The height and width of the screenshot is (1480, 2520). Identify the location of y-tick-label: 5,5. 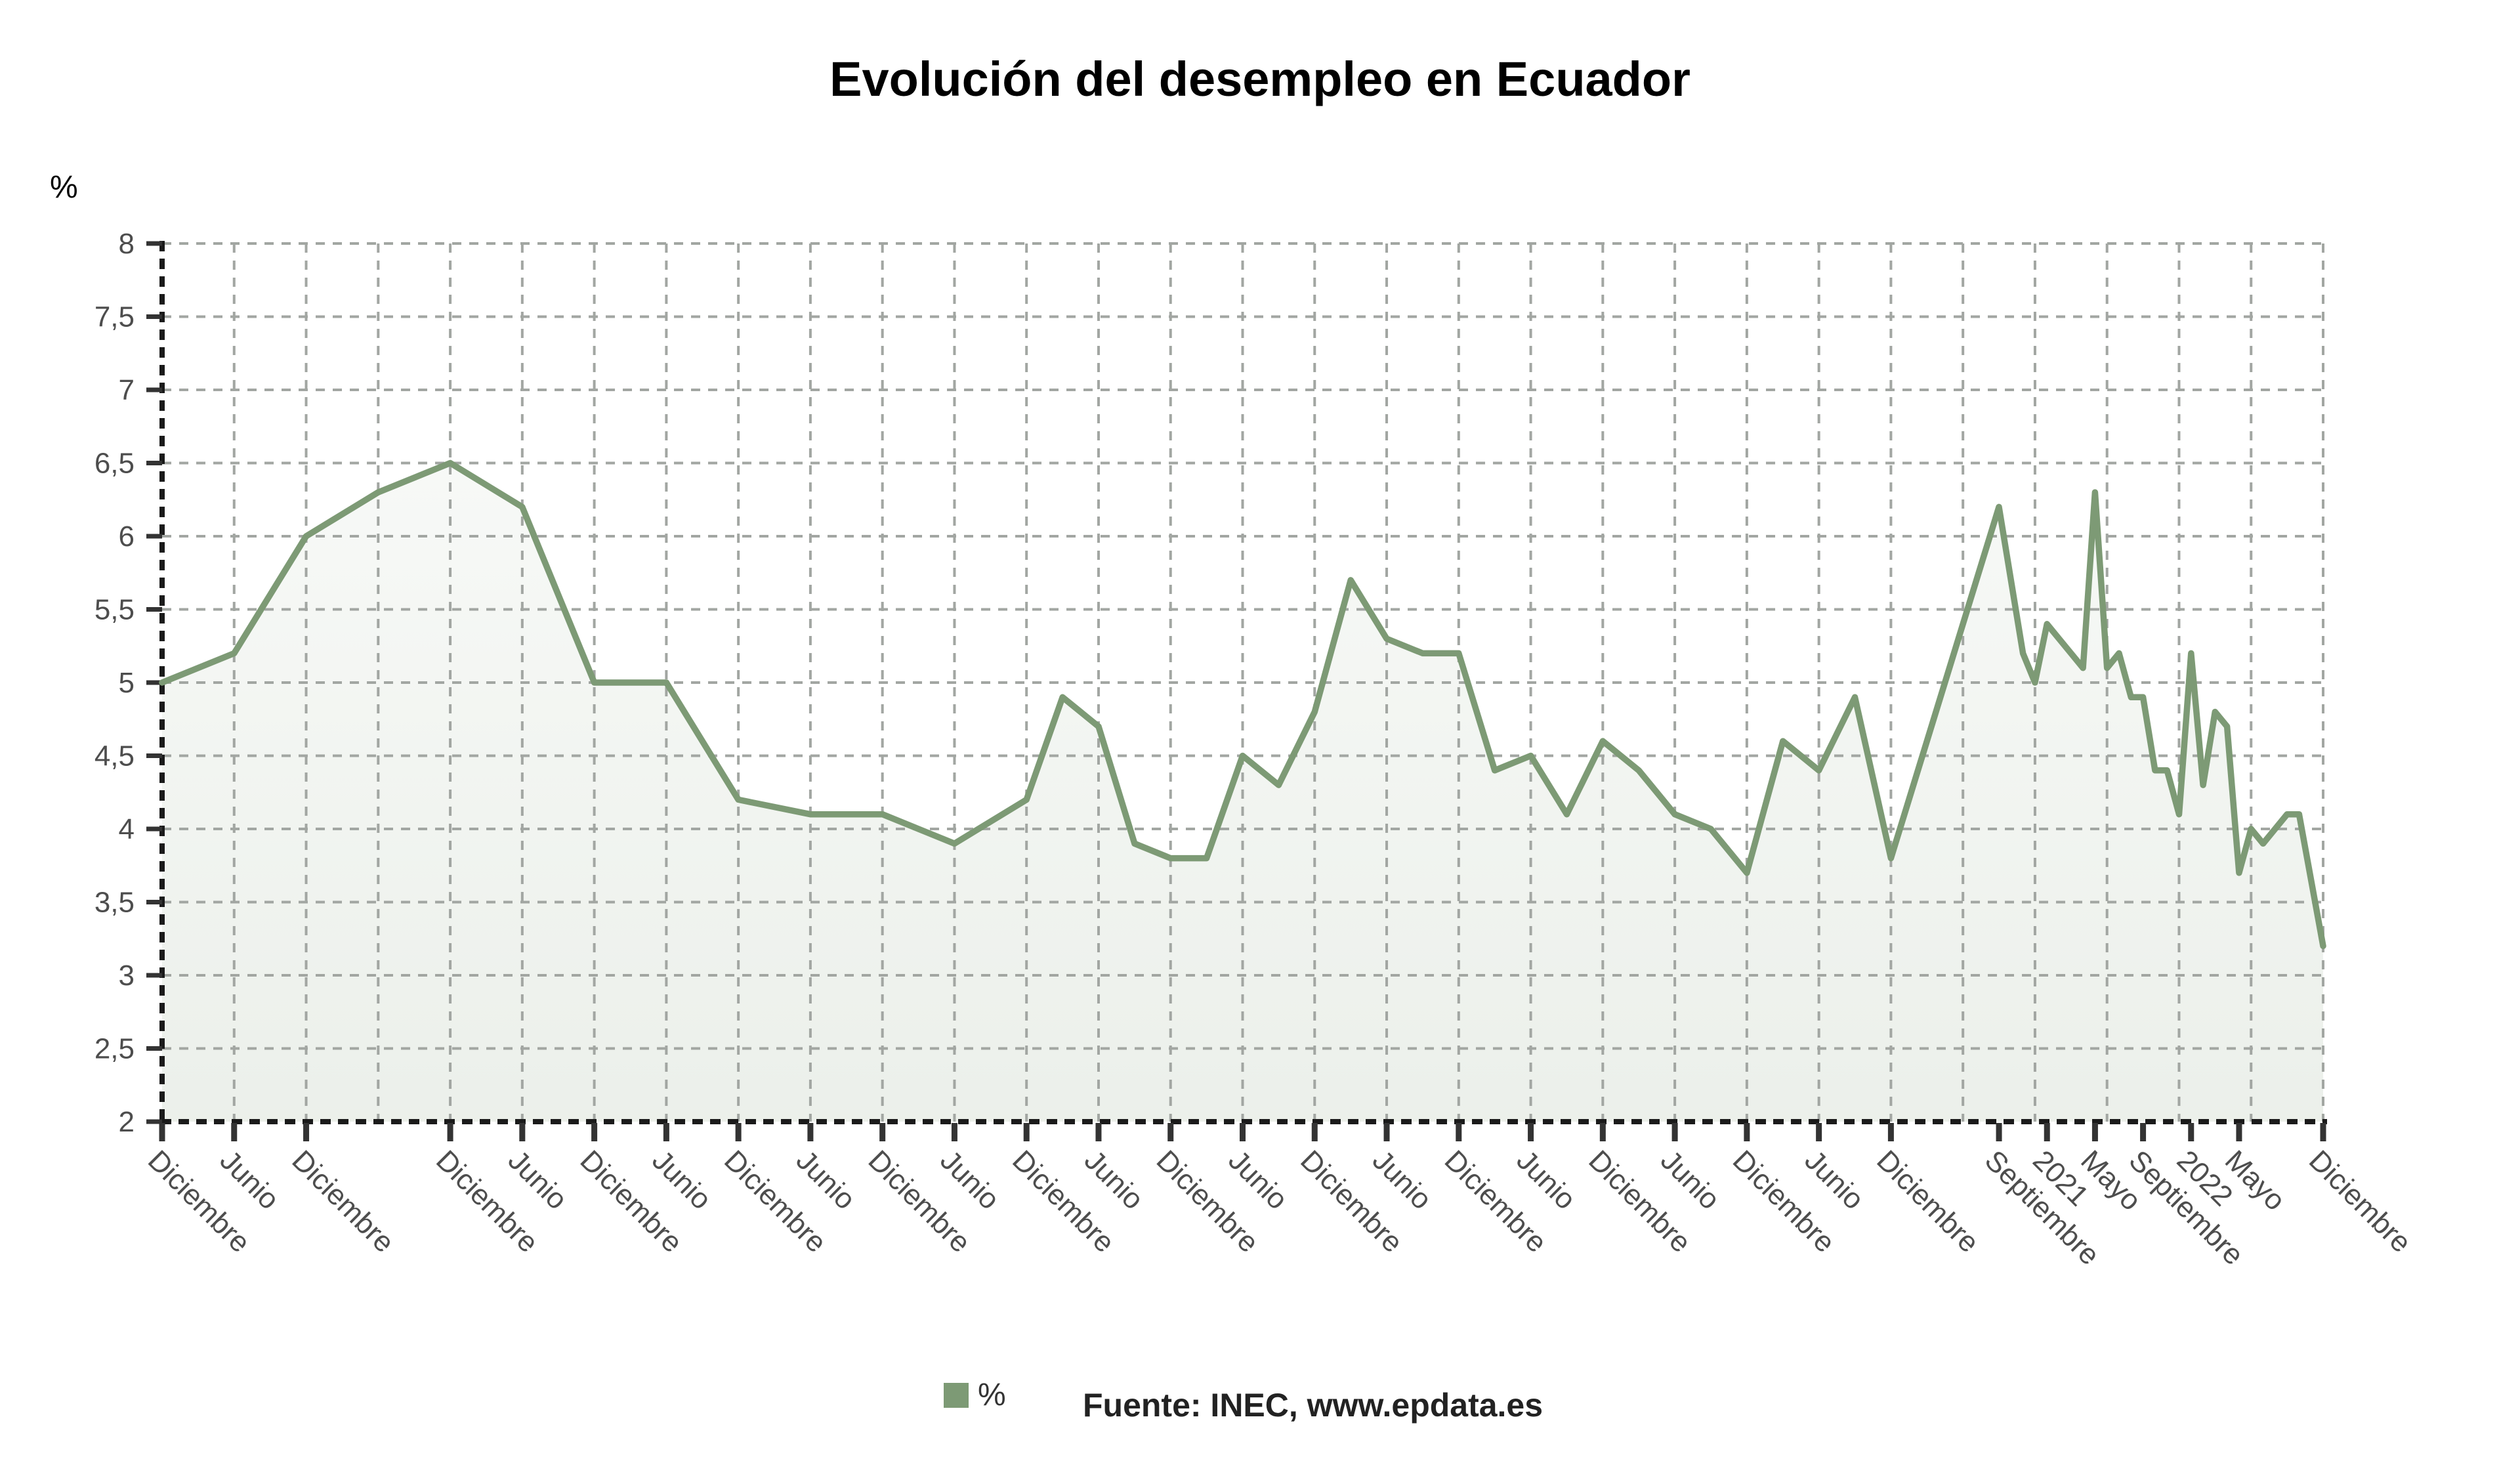
(114, 610).